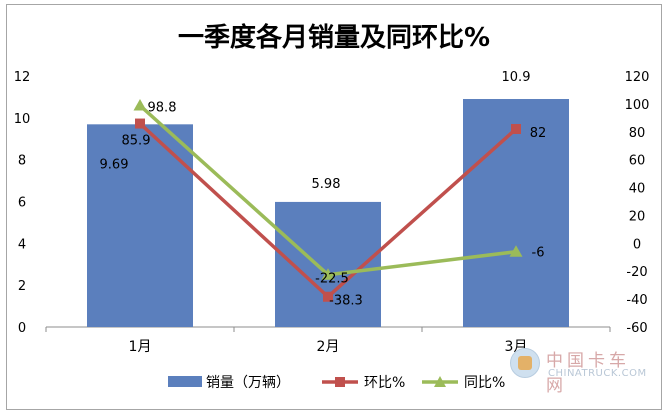  I want to click on chart-title: 一季度各月销量及同环比%, so click(334, 37).